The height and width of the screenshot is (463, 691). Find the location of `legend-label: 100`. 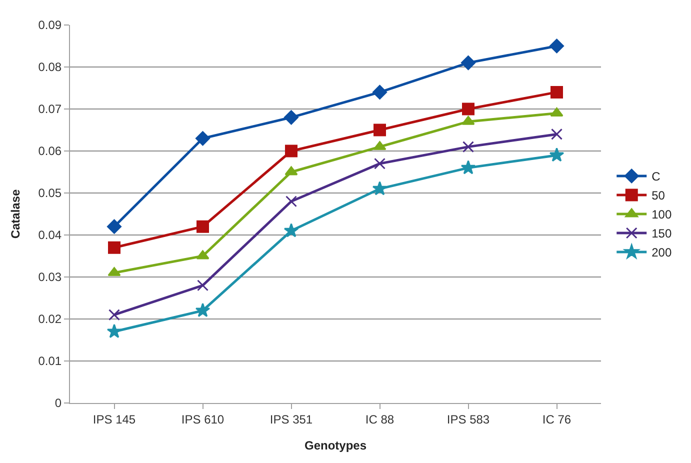

legend-label: 100 is located at coordinates (662, 215).